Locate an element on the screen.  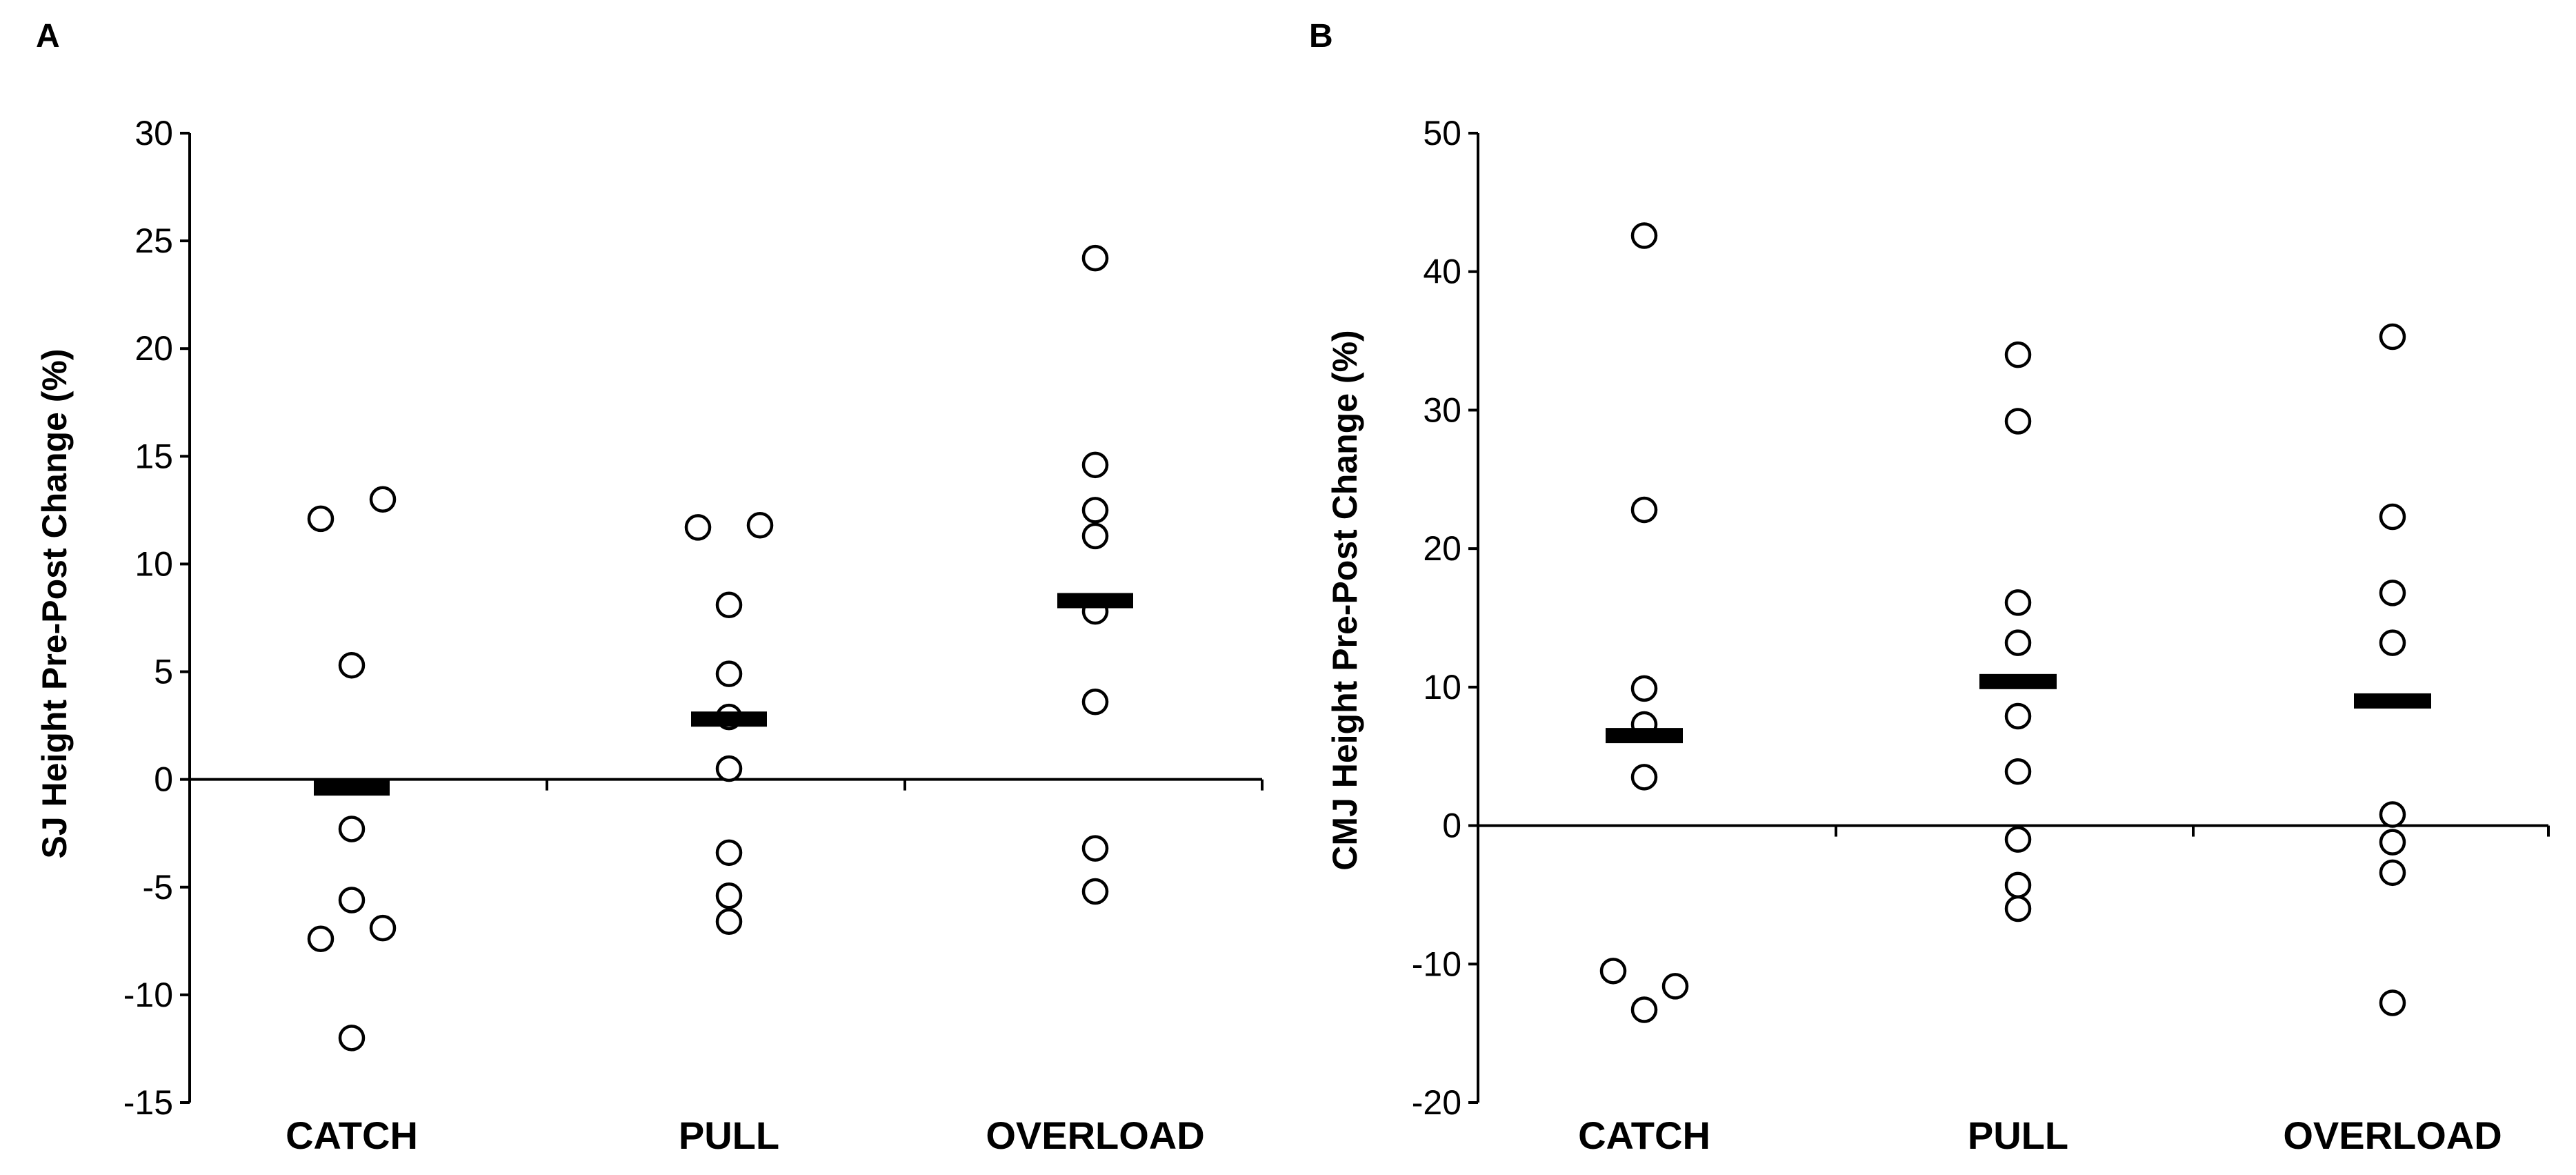
panel-b-y-axis-title: CMJ Height Pre-Post Change (%) is located at coordinates (1345, 600).